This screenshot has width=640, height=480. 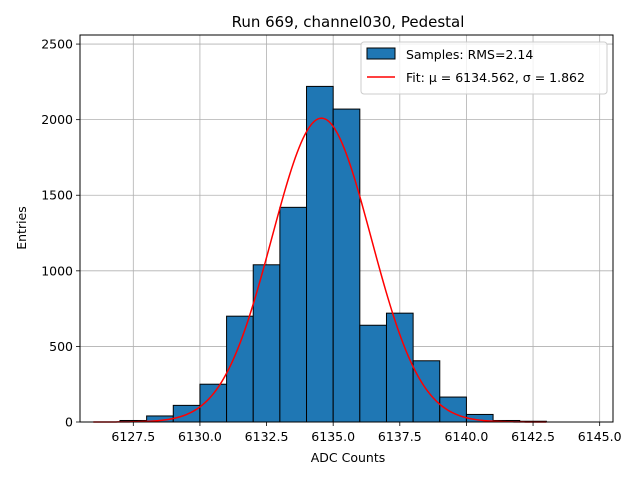 I want to click on y-tick-label-0: 0, so click(x=69, y=422).